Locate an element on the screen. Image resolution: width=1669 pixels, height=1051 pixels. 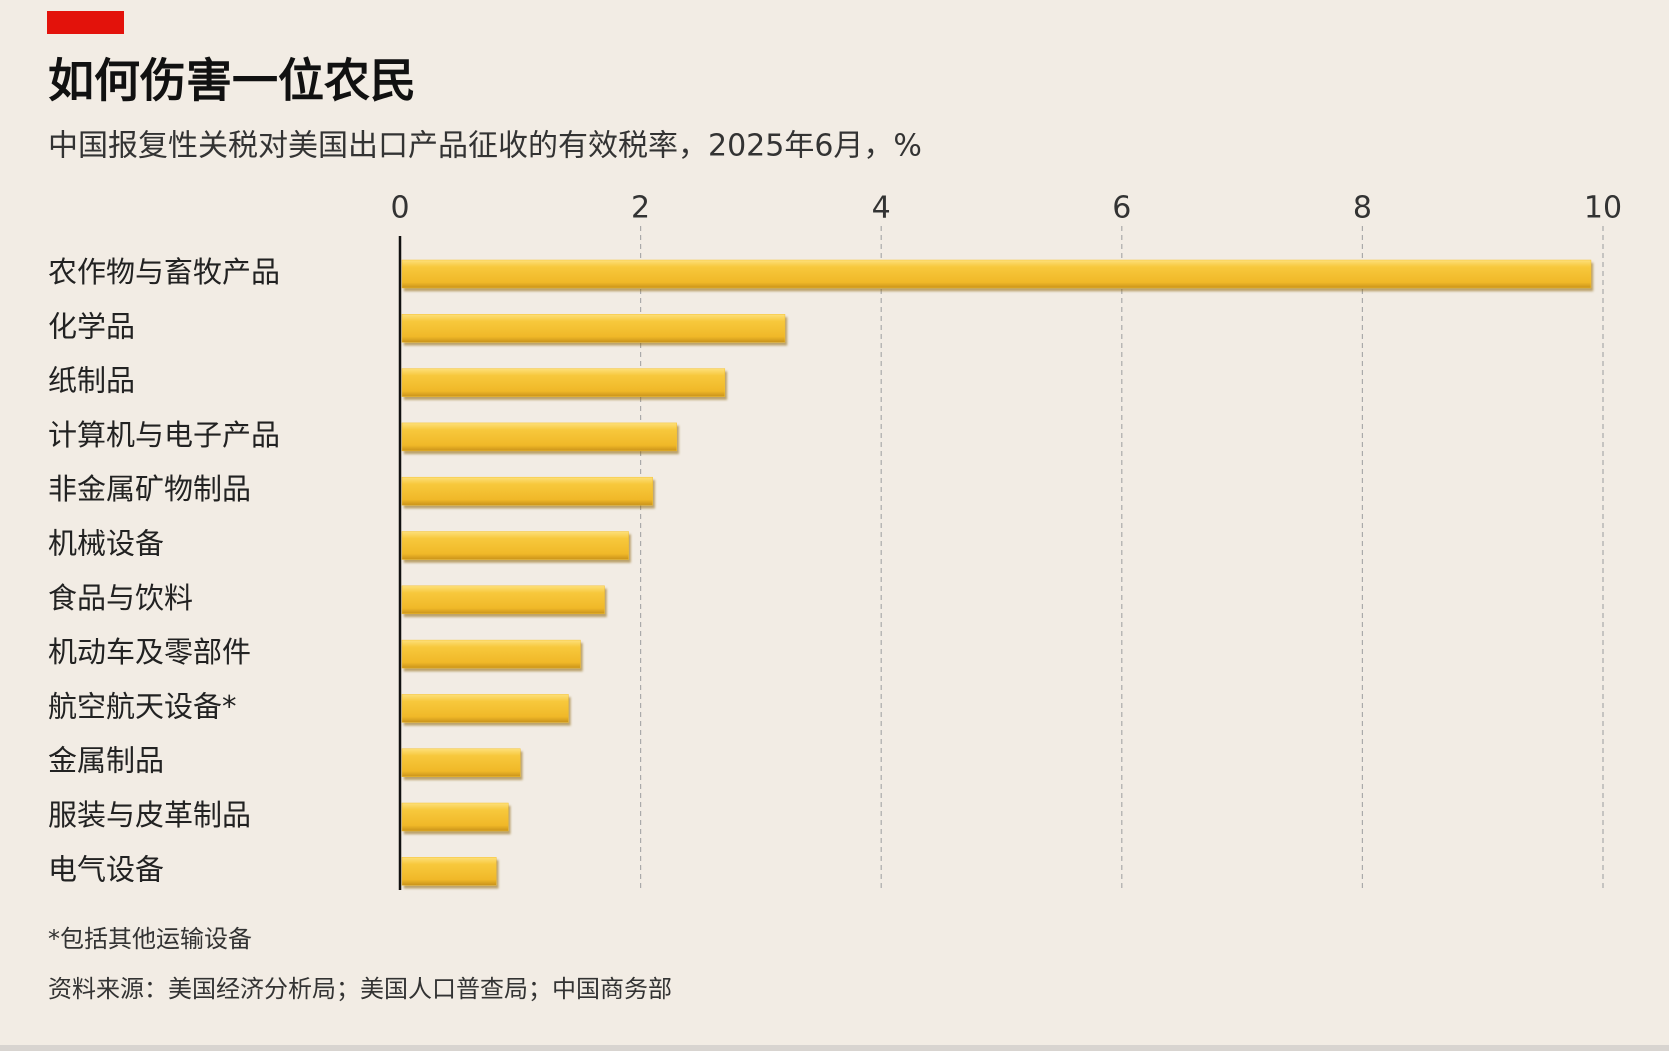
chart-title: 如何伤害一位农民 is located at coordinates (232, 81).